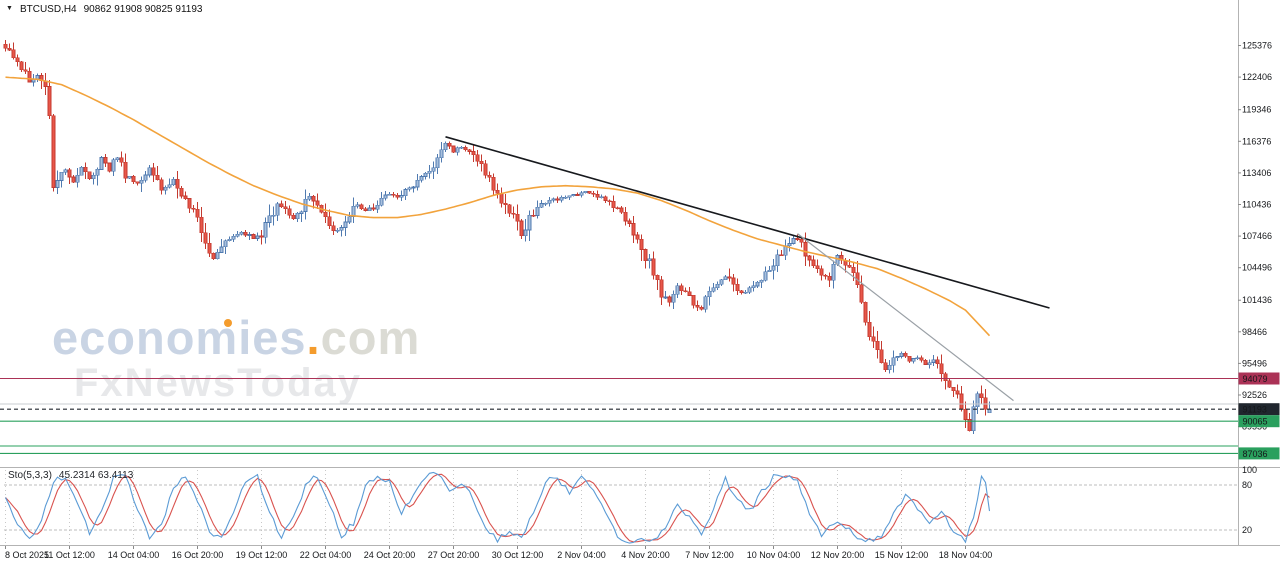  I want to click on x-axis-label: 7 Nov 12:00, so click(709, 555).